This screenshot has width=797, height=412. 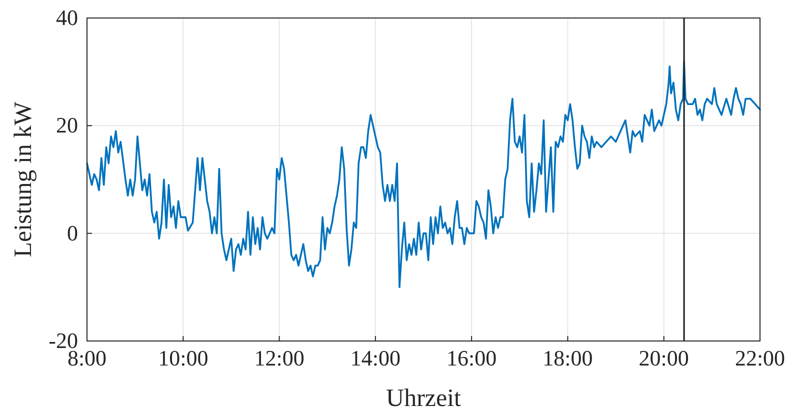 What do you see at coordinates (471, 358) in the screenshot?
I see `x-tick-label: 16:00` at bounding box center [471, 358].